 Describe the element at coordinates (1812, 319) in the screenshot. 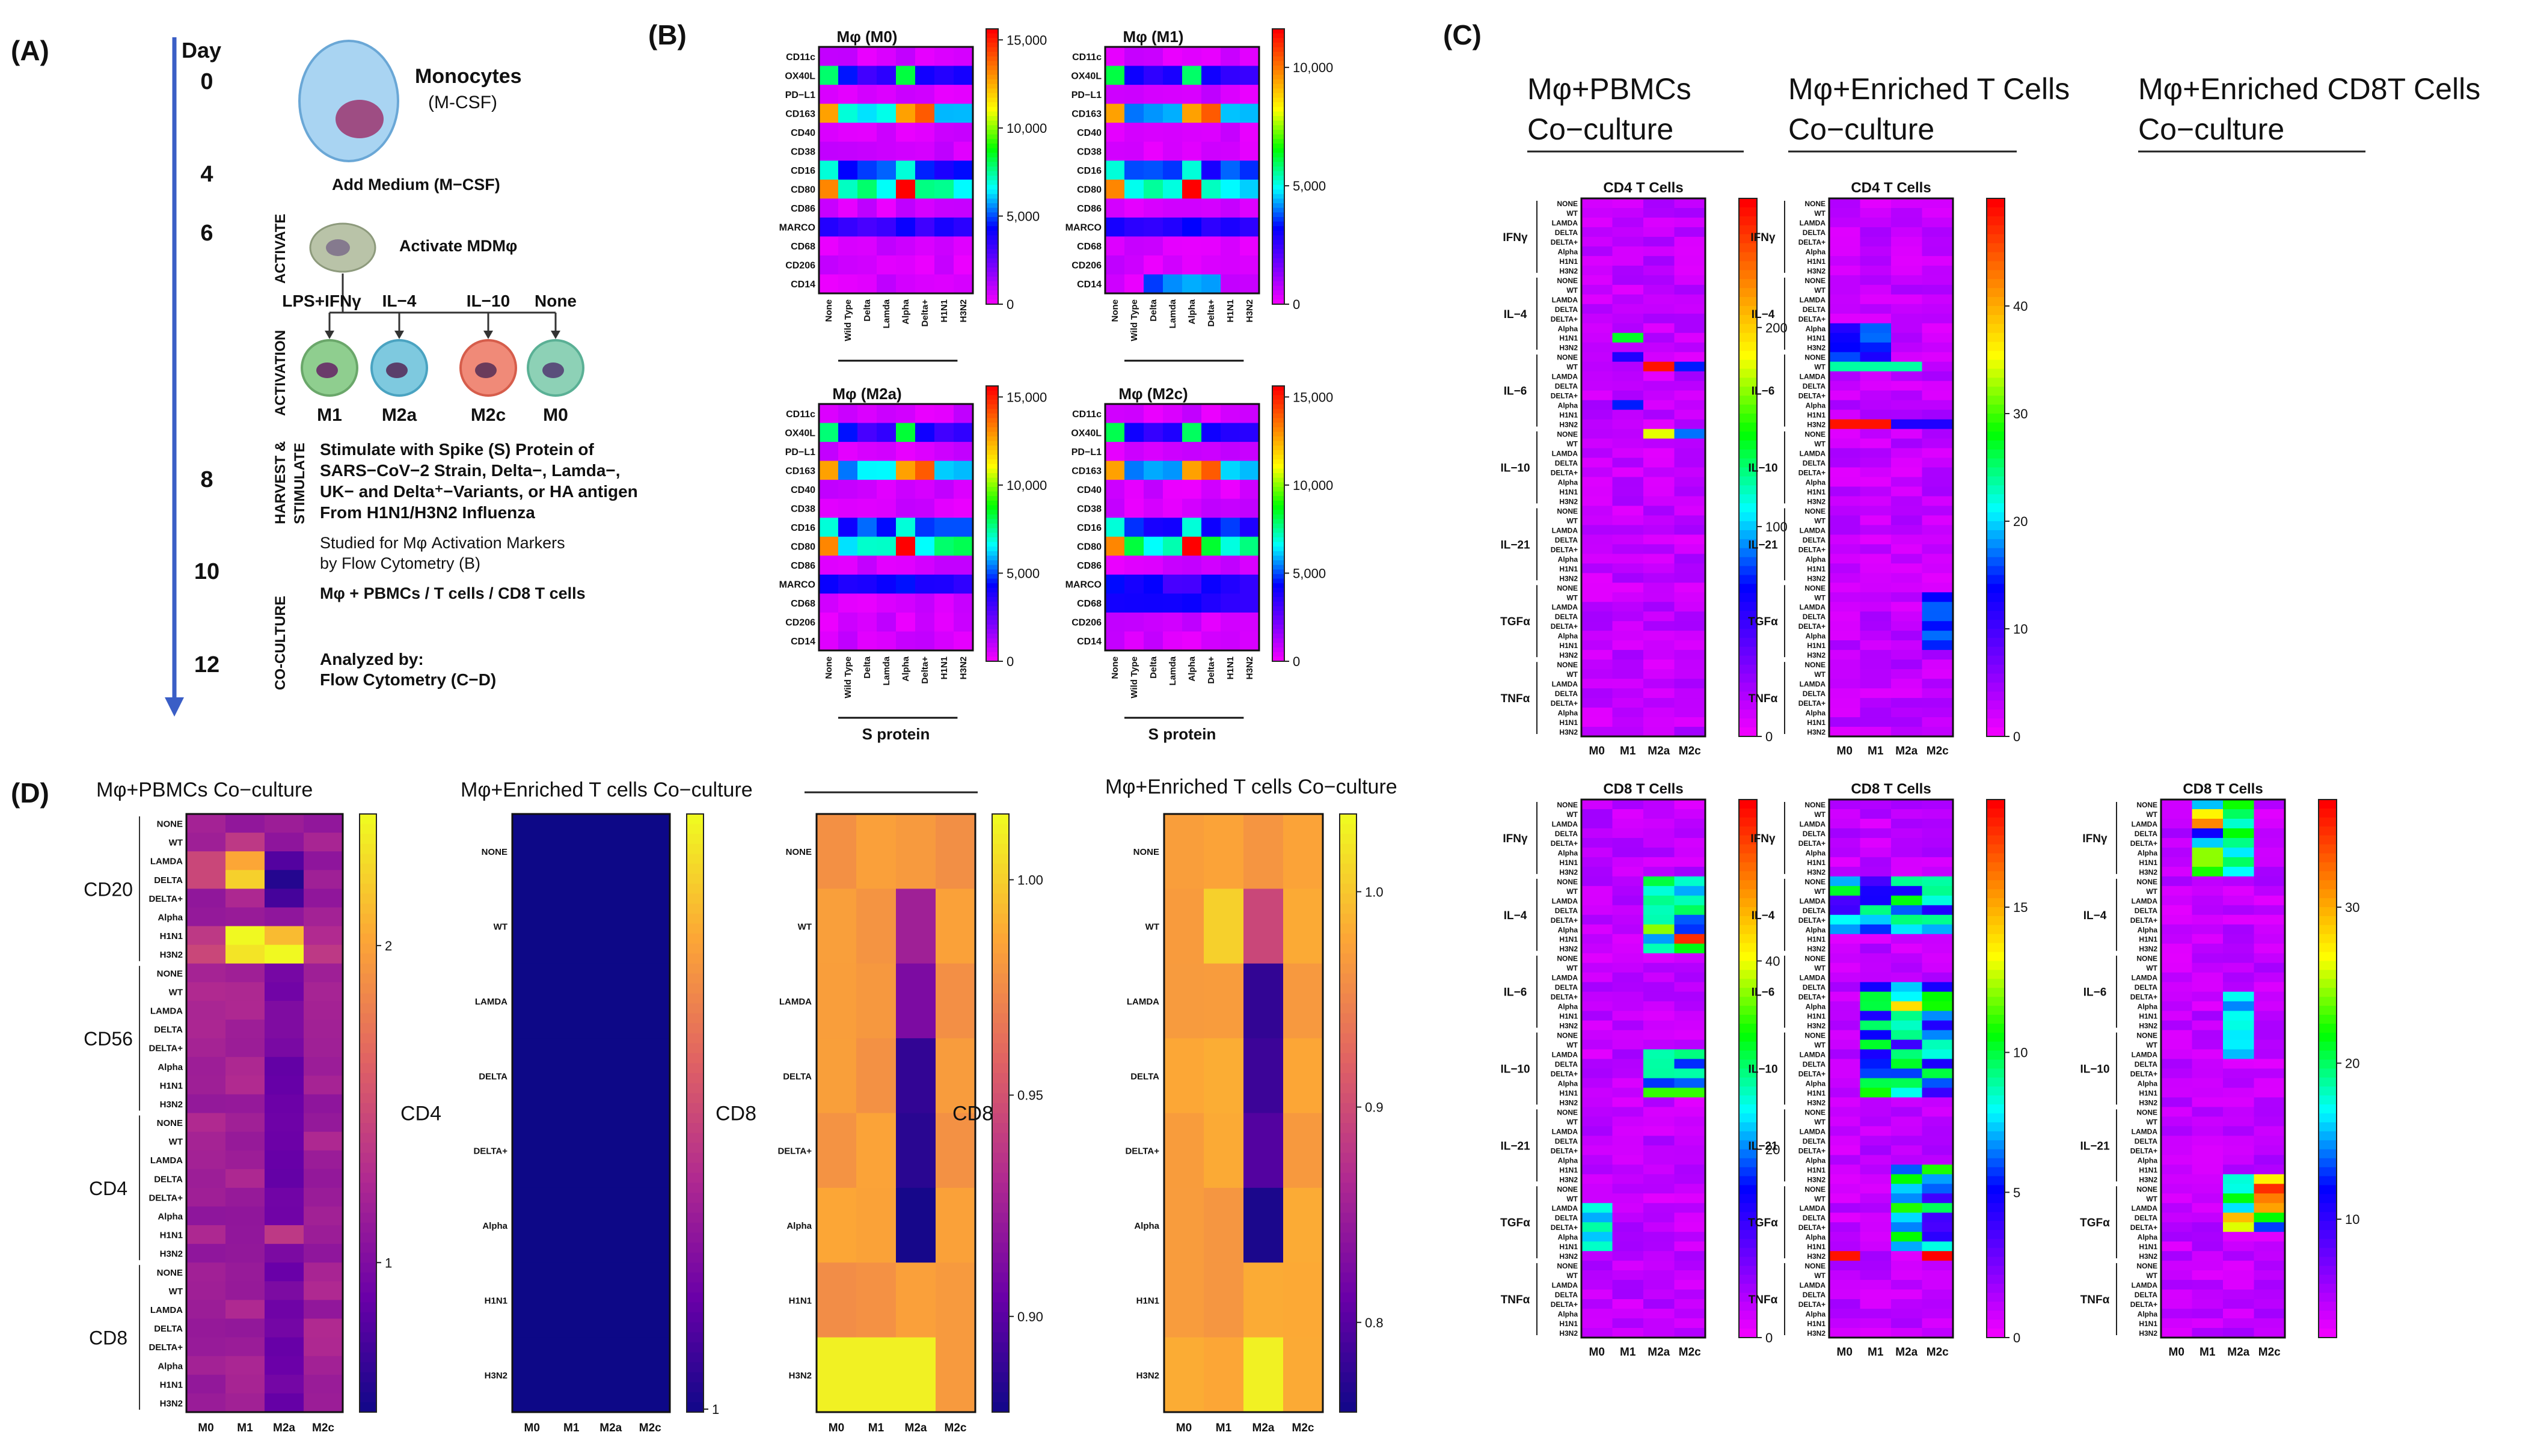

I see `antigen-row-label: DELTA+` at that location.